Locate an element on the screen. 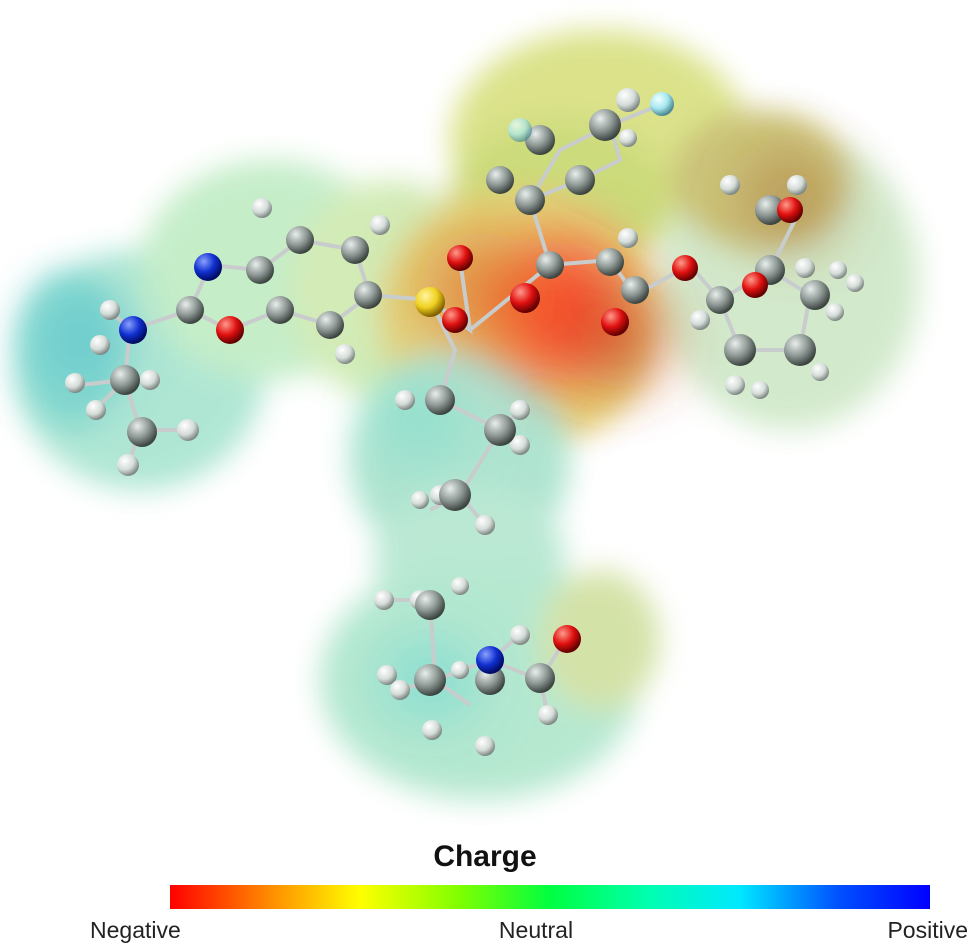 This screenshot has height=949, width=970. colorbar-negative-label: Negative is located at coordinates (135, 930).